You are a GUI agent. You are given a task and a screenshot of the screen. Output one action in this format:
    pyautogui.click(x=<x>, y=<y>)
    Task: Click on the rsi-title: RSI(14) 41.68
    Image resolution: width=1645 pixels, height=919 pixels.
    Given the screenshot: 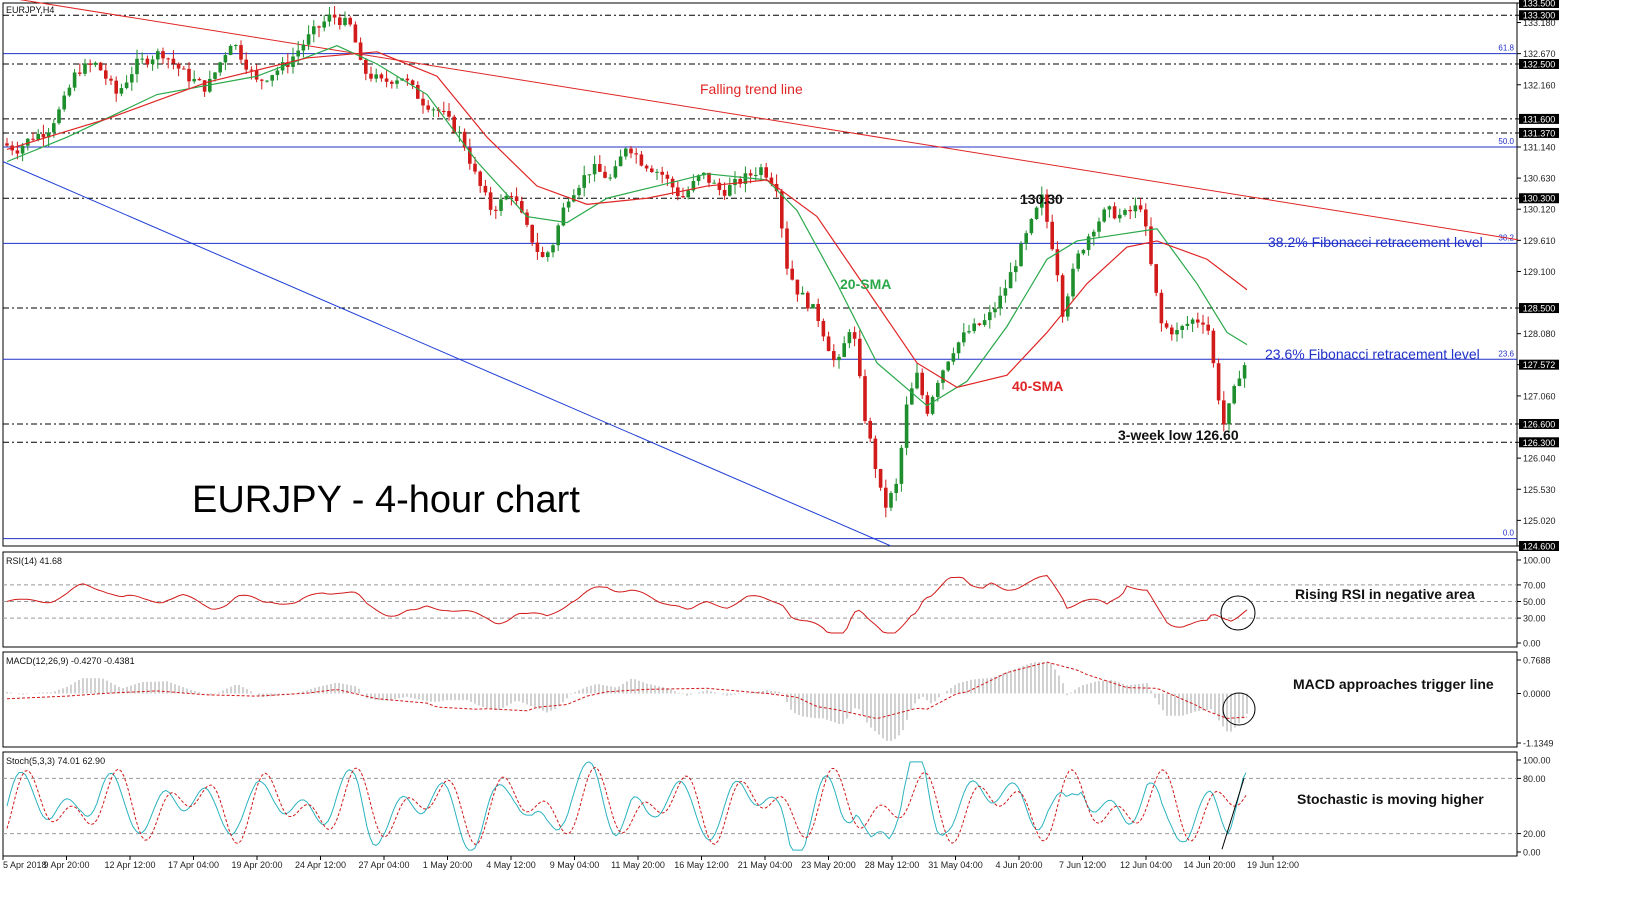 What is the action you would take?
    pyautogui.click(x=34, y=561)
    